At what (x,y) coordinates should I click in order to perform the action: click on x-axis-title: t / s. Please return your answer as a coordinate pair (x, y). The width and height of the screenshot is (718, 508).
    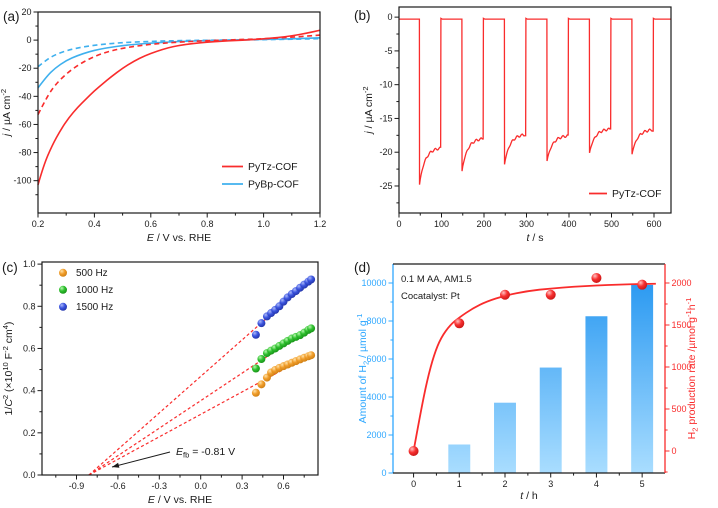
    Looking at the image, I should click on (535, 238).